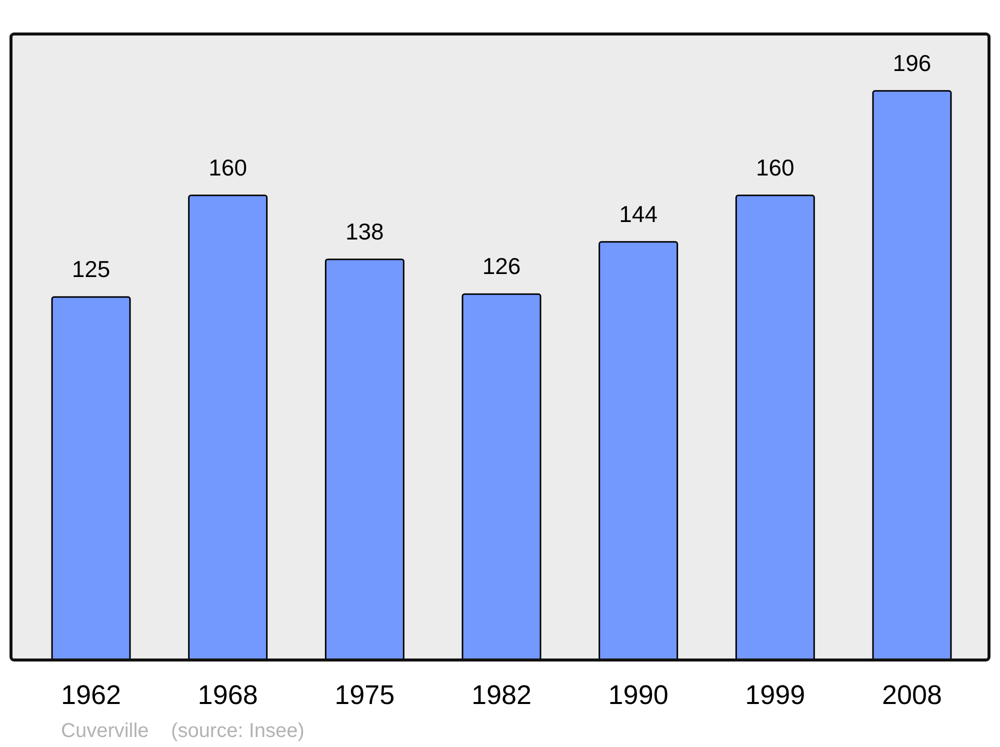 The image size is (1000, 747). I want to click on data-label: 125, so click(91, 269).